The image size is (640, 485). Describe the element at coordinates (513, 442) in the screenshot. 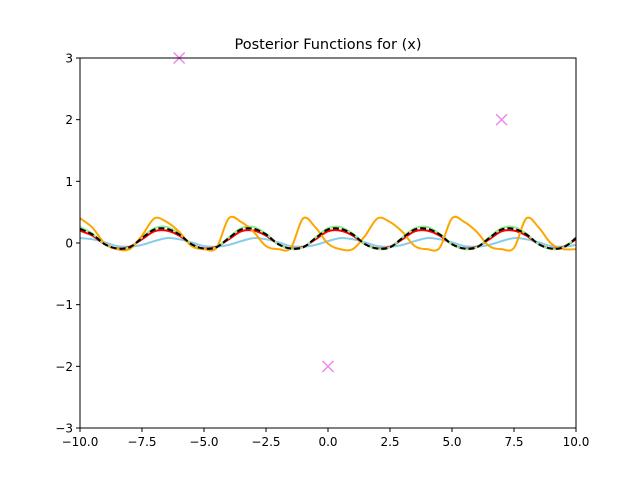

I see `x-tick-label: 7.5` at that location.